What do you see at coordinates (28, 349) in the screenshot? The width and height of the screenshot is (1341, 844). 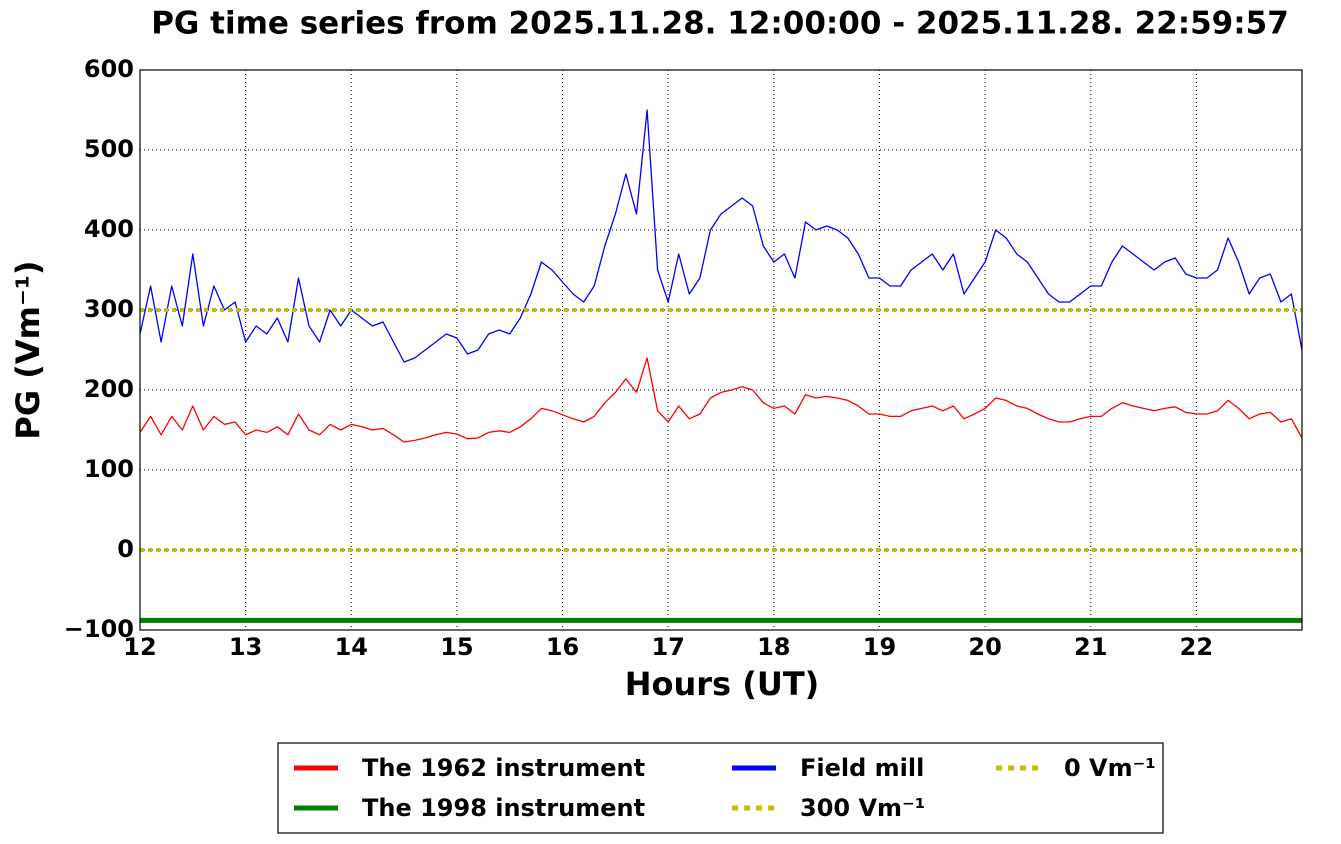 I see `y-axis-label: PG (Vm⁻¹)` at bounding box center [28, 349].